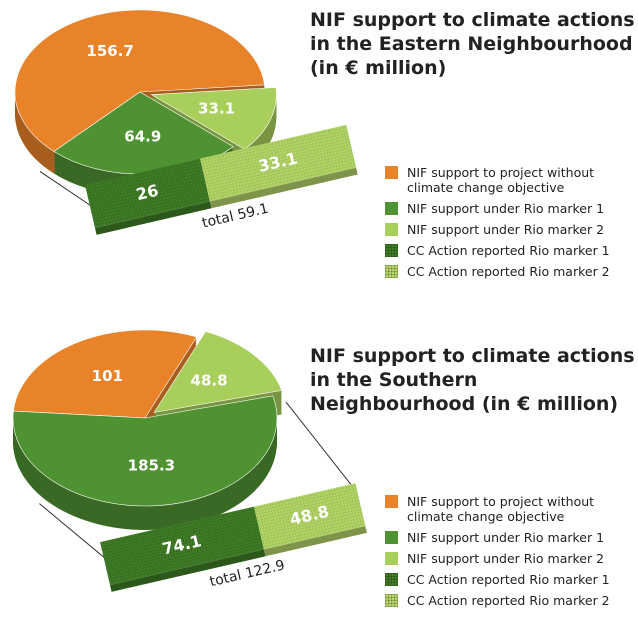 The image size is (638, 624). I want to click on slice-label: 101, so click(107, 376).